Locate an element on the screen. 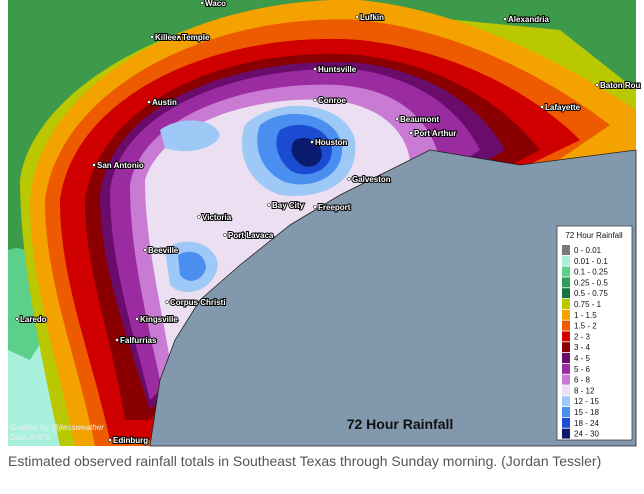  legend-label: 0 - 0.01 is located at coordinates (588, 250).